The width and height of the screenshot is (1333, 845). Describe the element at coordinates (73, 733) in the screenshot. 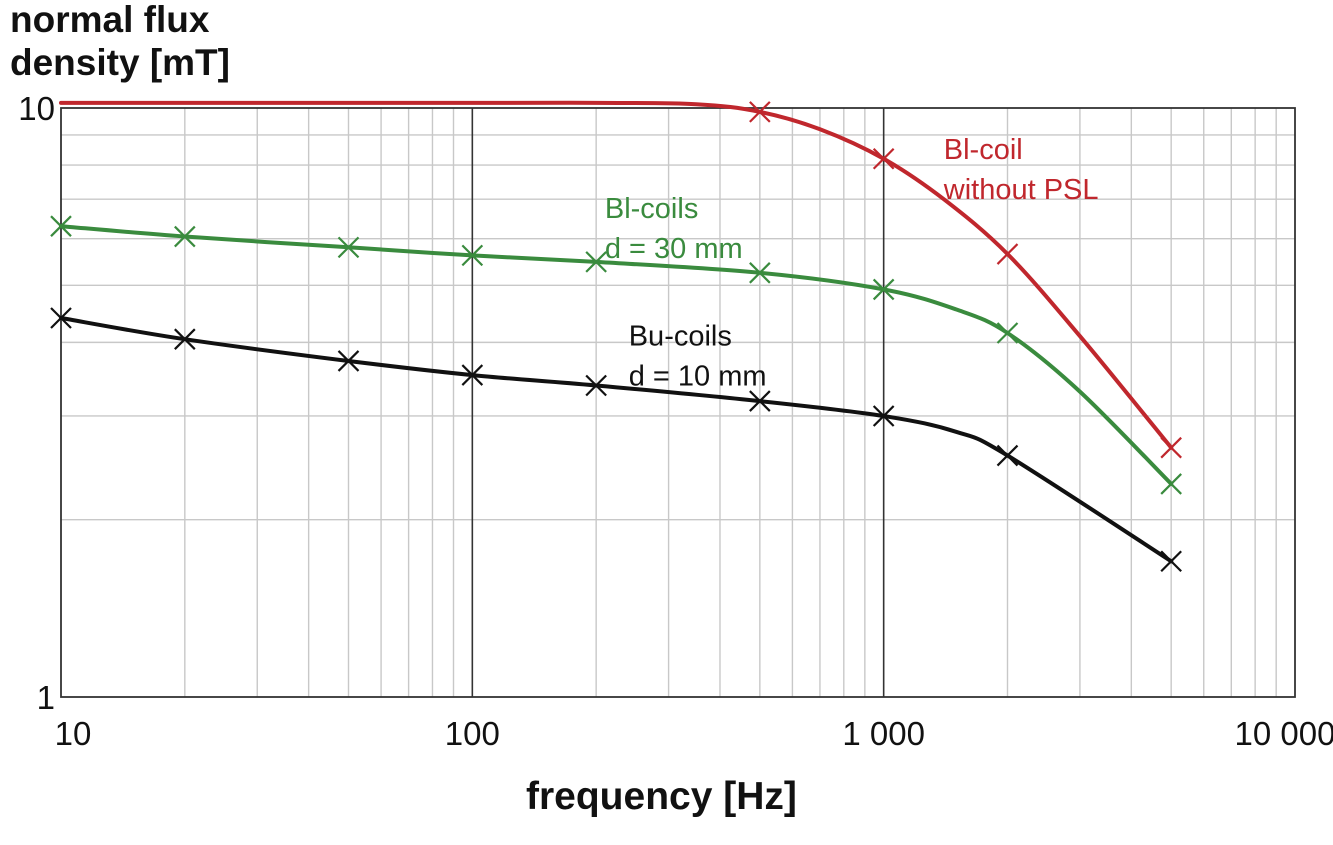

I see `x-tick-label: 10` at that location.